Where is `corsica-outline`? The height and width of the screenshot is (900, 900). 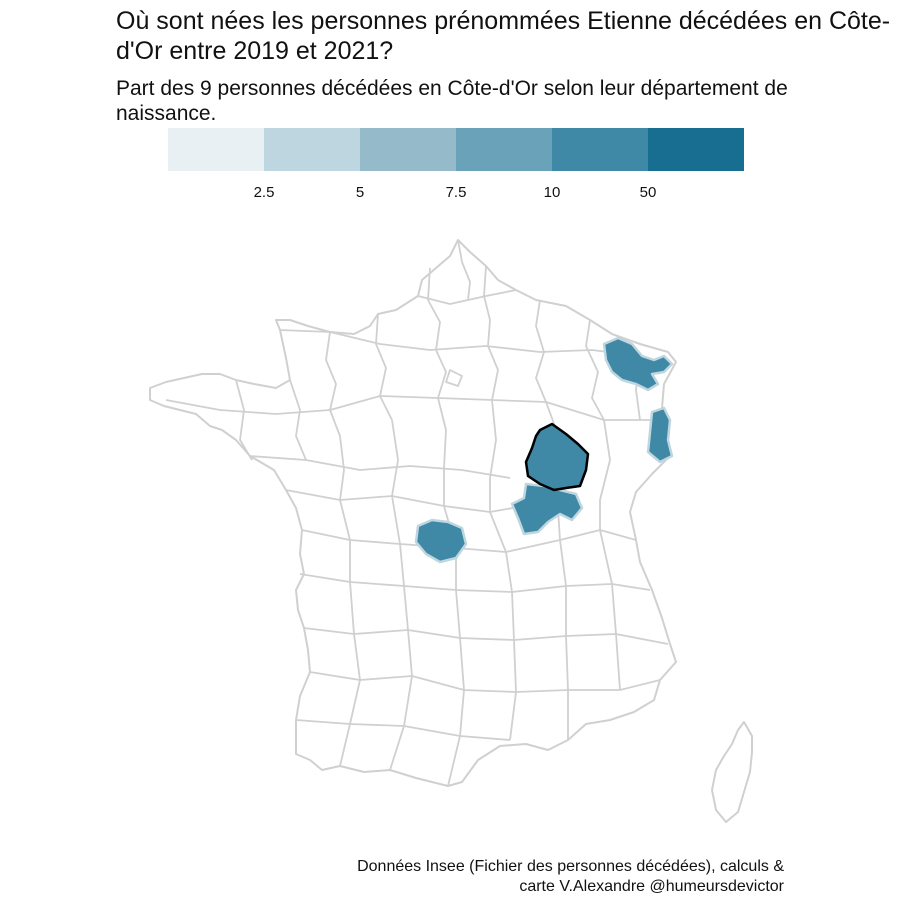 corsica-outline is located at coordinates (732, 772).